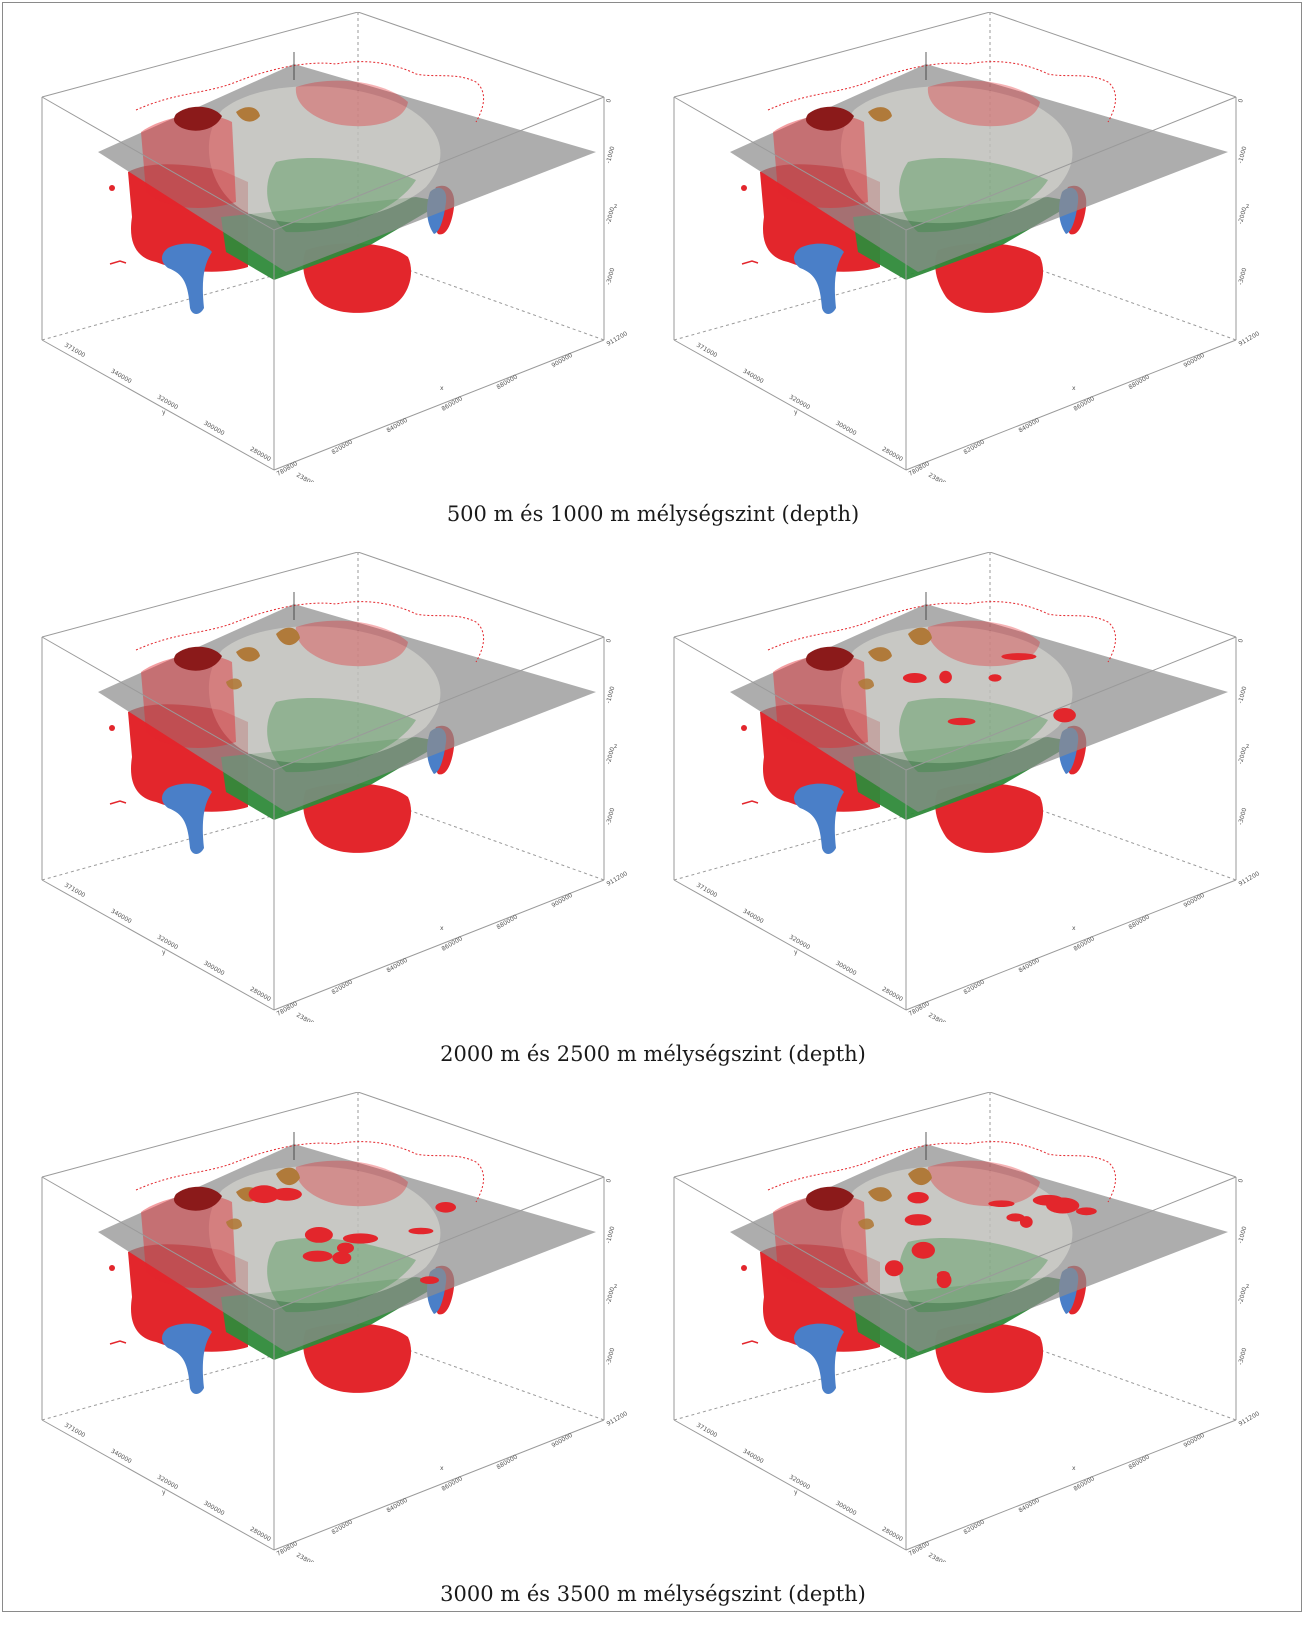  What do you see at coordinates (74, 351) in the screenshot?
I see `y-tick-label: 371000` at bounding box center [74, 351].